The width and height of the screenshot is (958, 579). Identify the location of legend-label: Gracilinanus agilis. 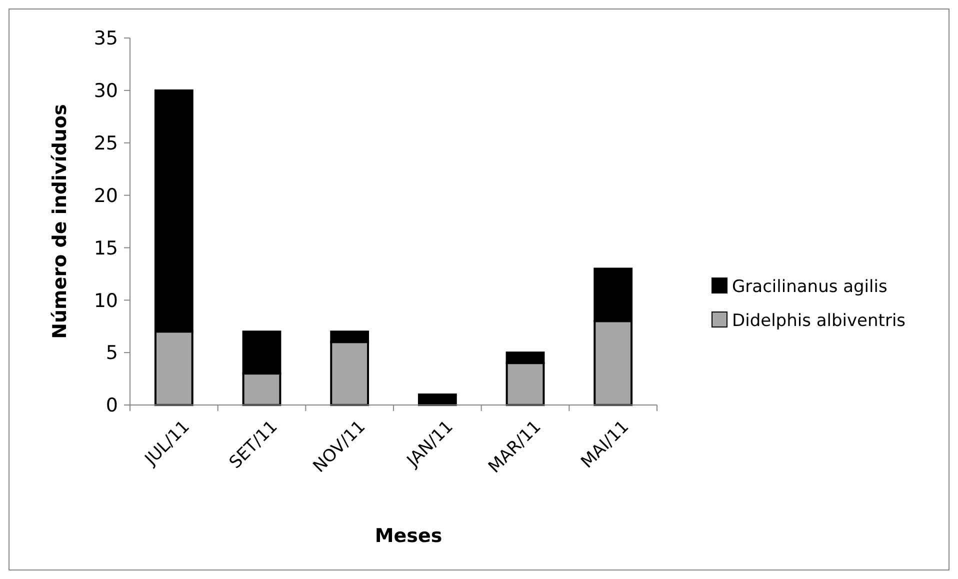
(810, 286).